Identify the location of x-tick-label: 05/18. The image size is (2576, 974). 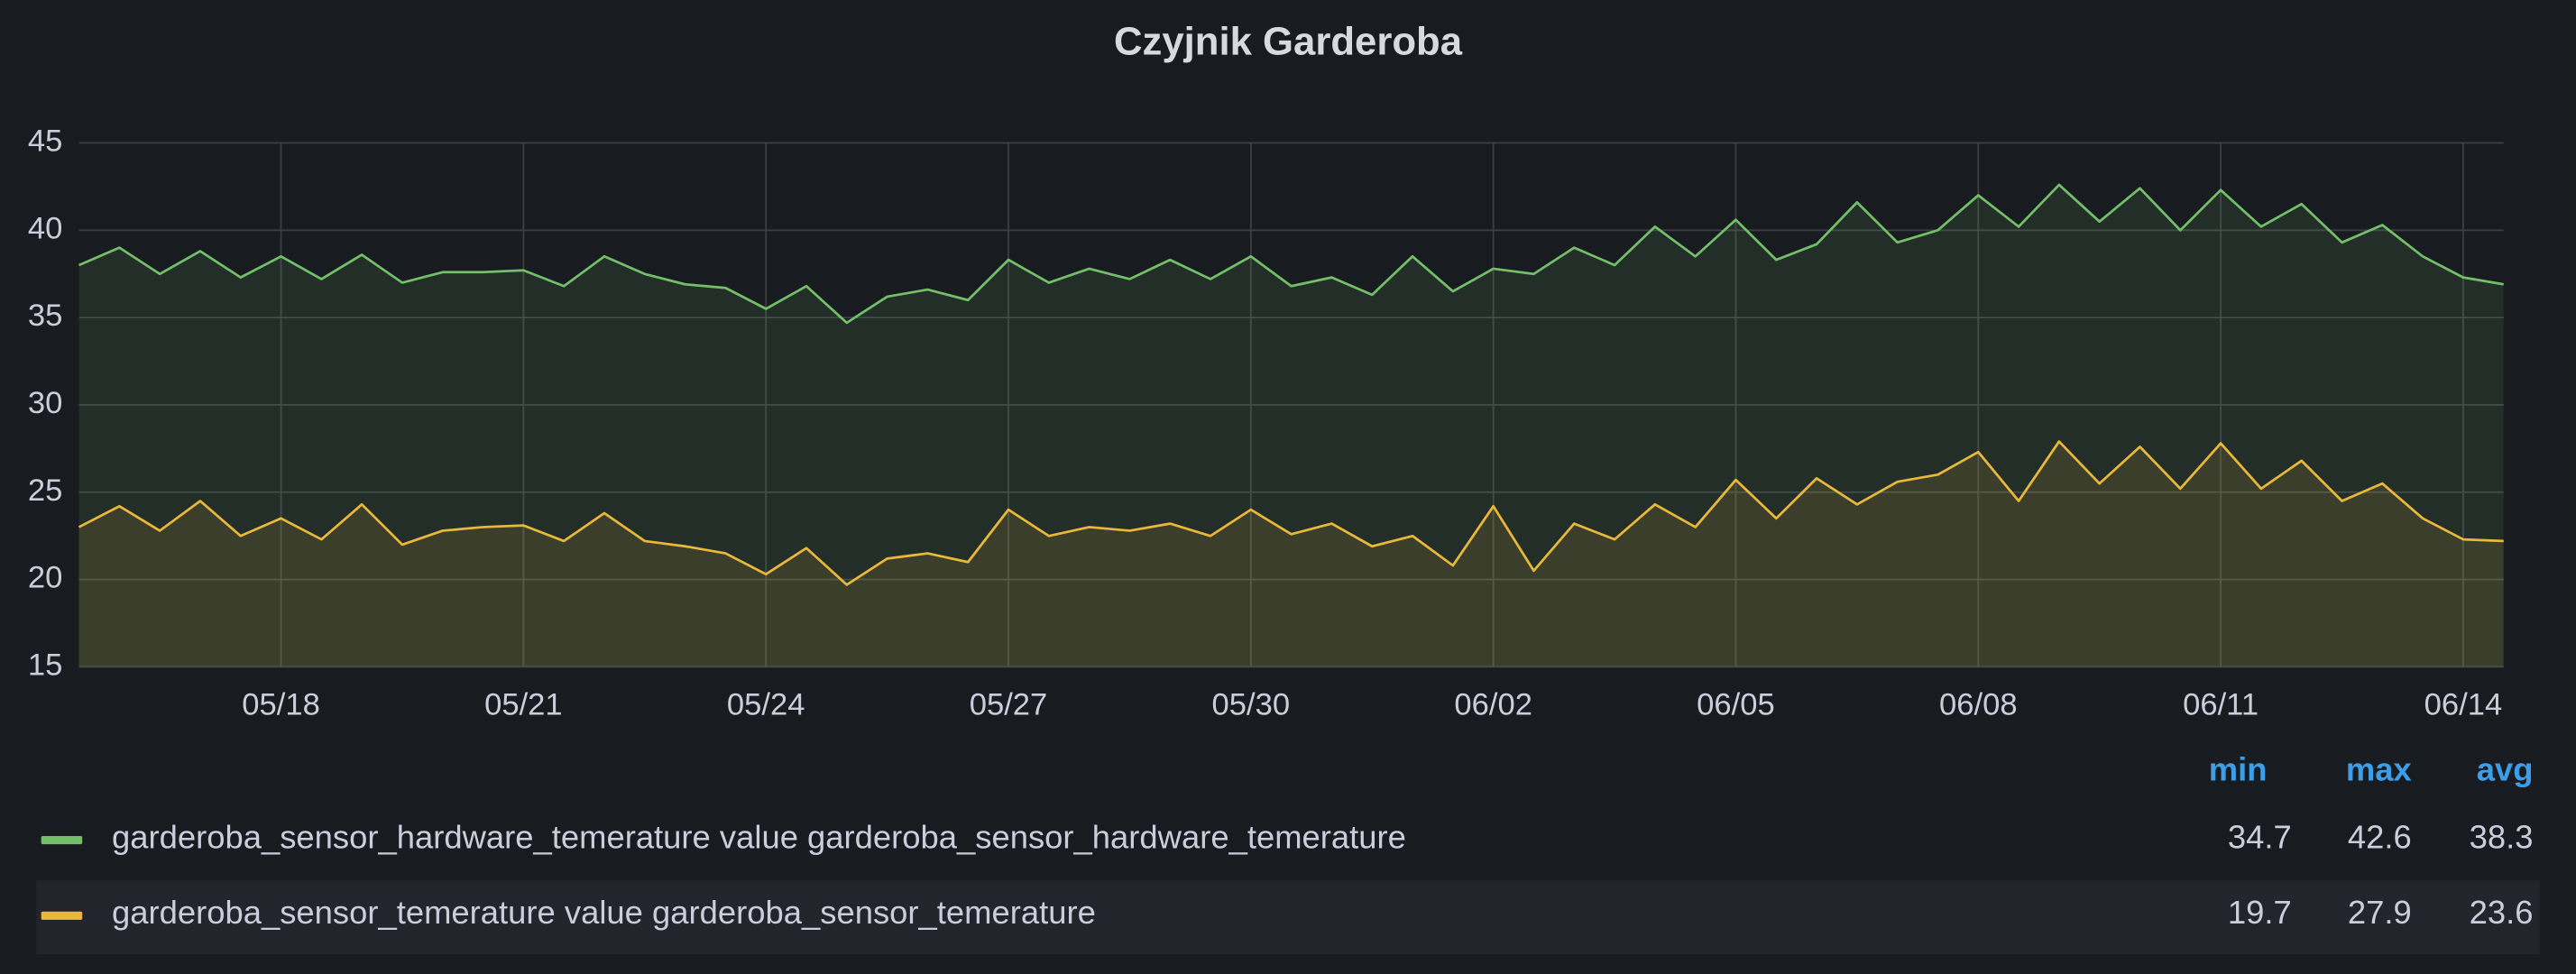
(281, 704).